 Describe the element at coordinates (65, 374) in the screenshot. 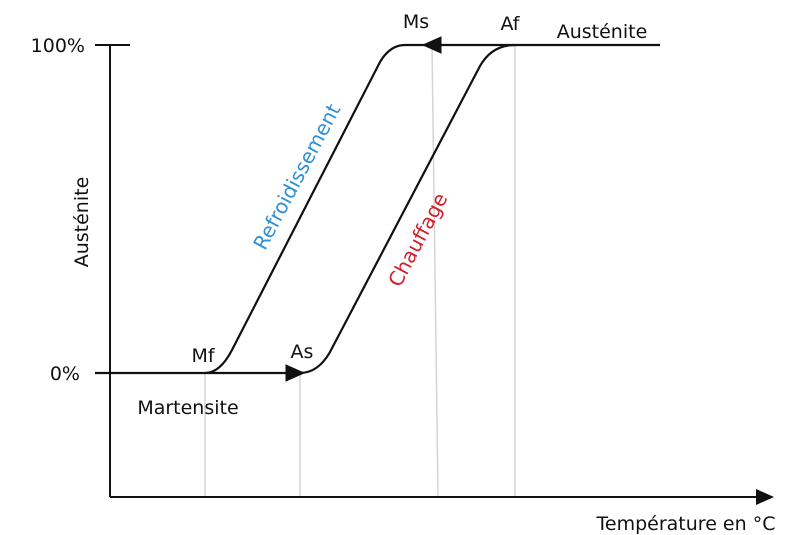

I see `y-bottom-label: 0%` at that location.